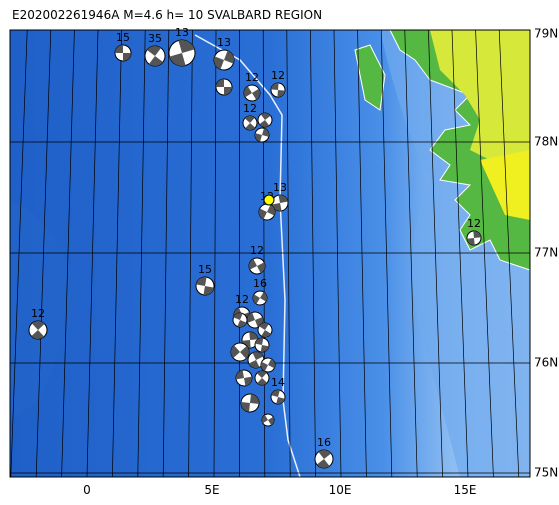  I want to click on depth-label: 14, so click(278, 382).